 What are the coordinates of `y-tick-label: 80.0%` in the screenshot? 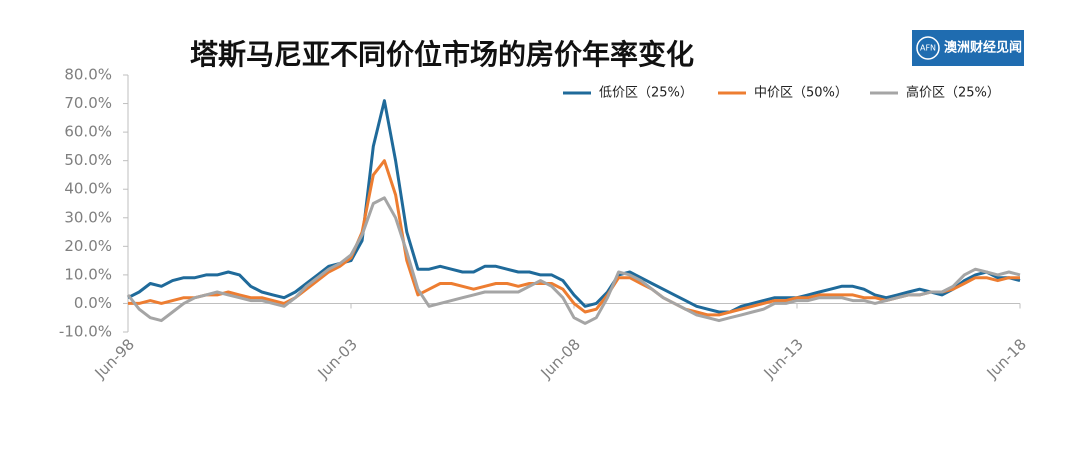 It's located at (88, 75).